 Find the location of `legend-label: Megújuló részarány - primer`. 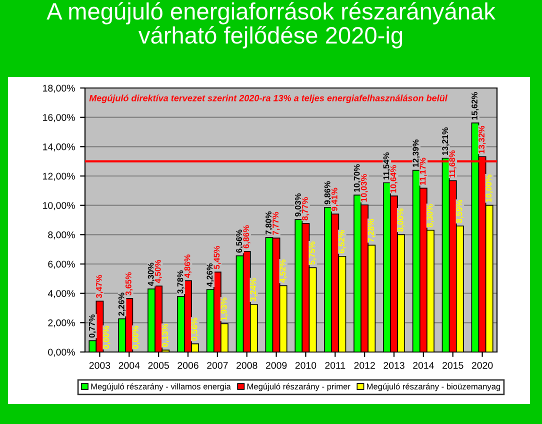

legend-label: Megújuló részarány - primer is located at coordinates (298, 387).